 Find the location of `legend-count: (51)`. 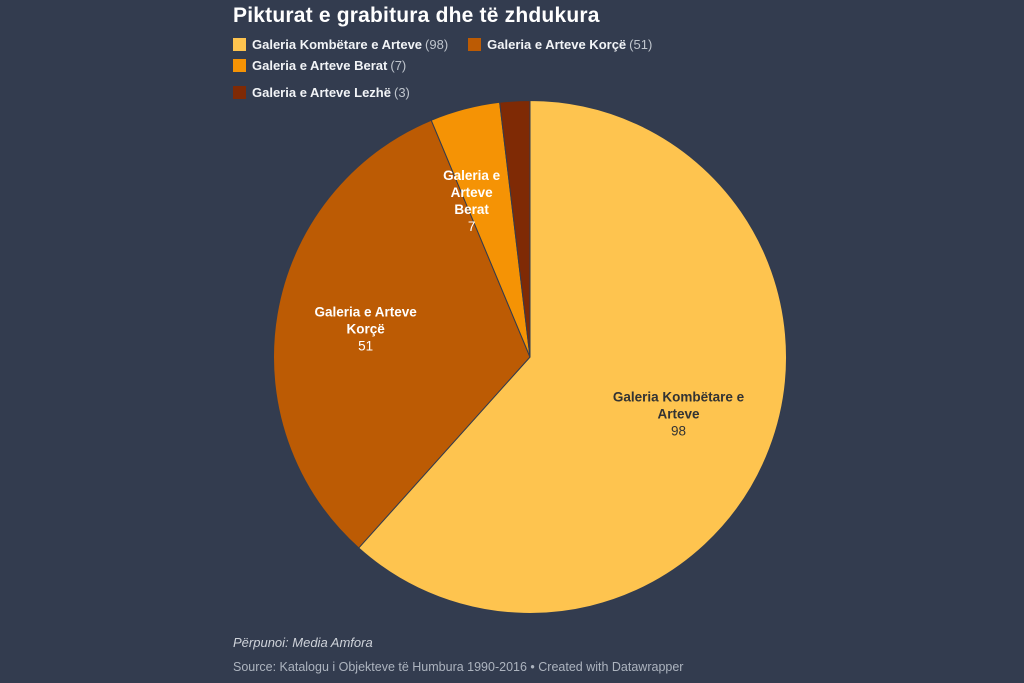

legend-count: (51) is located at coordinates (641, 44).